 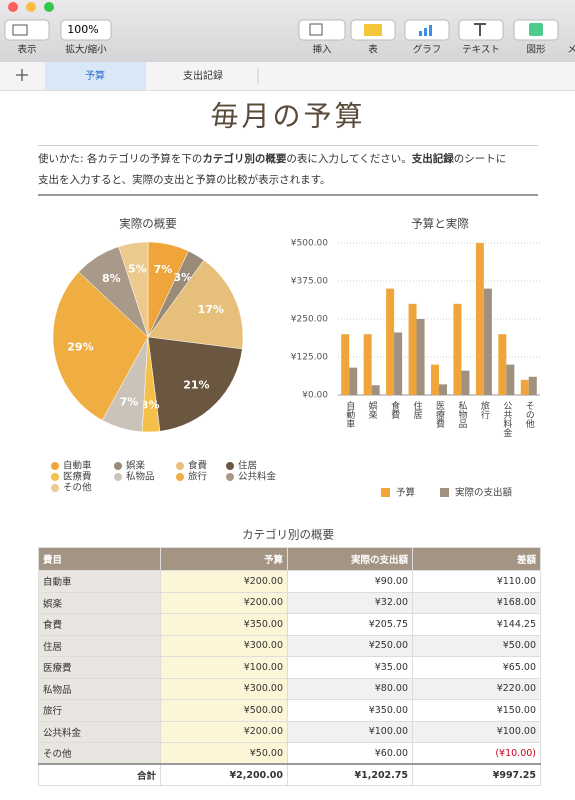 What do you see at coordinates (536, 50) in the screenshot?
I see `toolbar-label: 図形` at bounding box center [536, 50].